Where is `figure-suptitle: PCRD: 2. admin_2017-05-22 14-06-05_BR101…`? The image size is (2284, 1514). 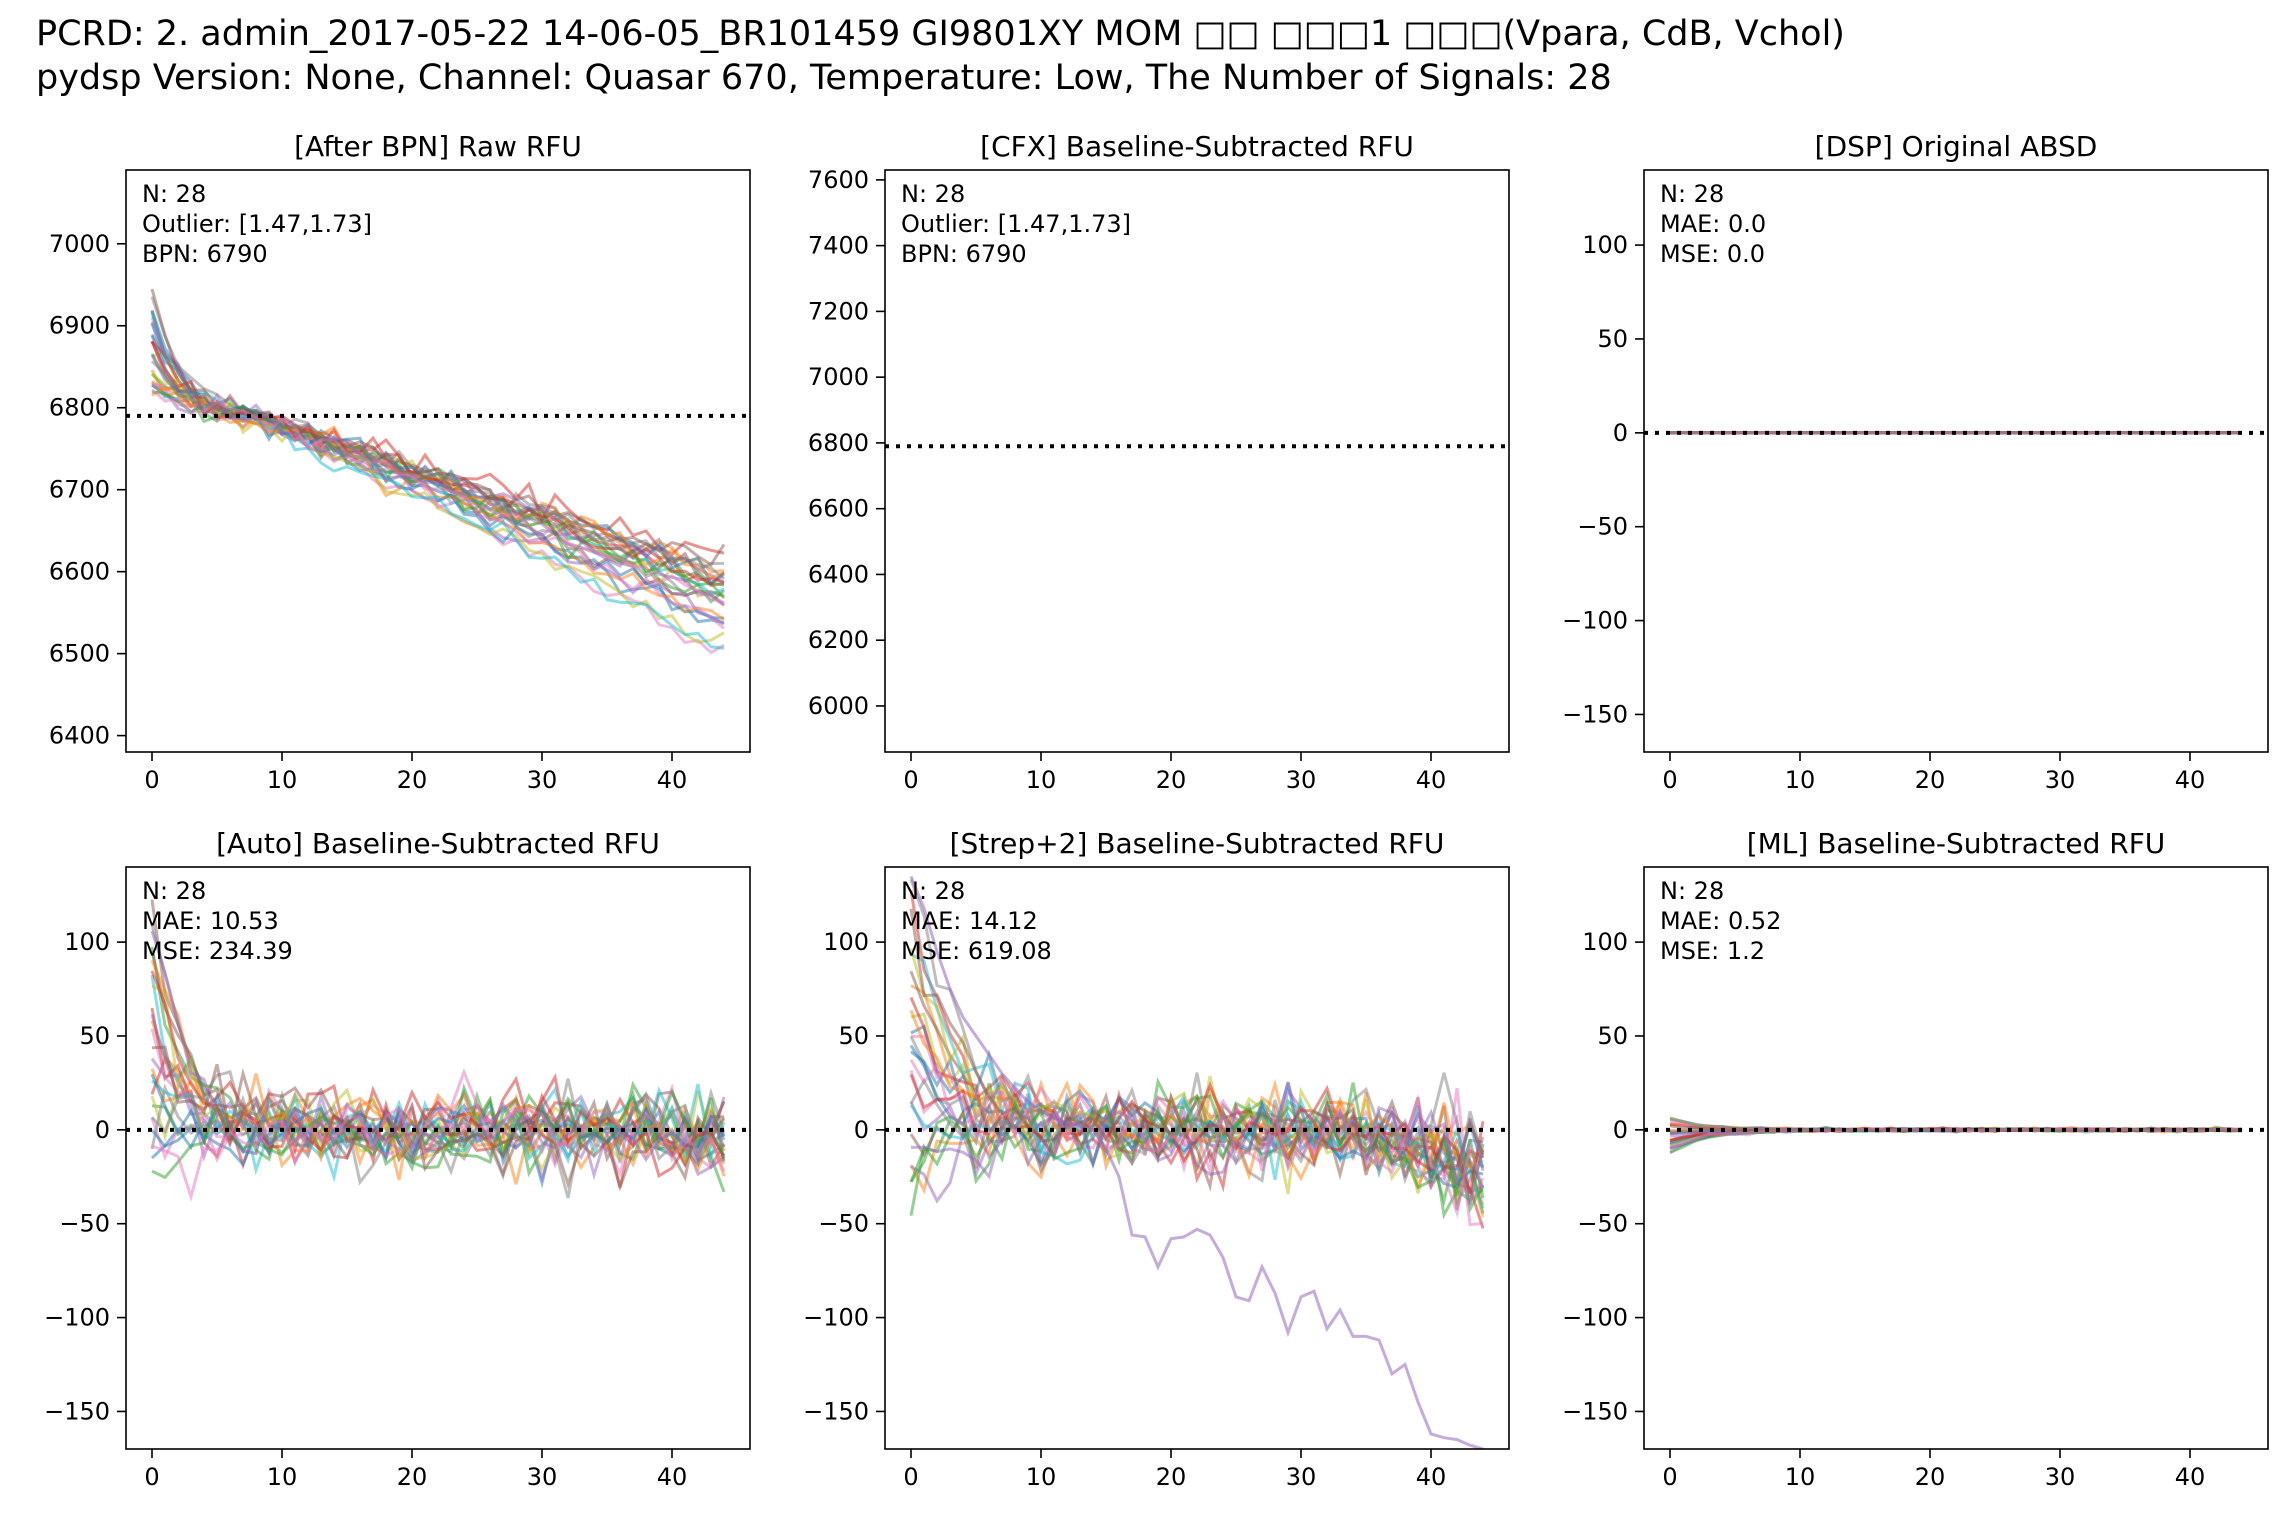 figure-suptitle: PCRD: 2. admin_2017-05-22 14-06-05_BR101… is located at coordinates (940, 56).